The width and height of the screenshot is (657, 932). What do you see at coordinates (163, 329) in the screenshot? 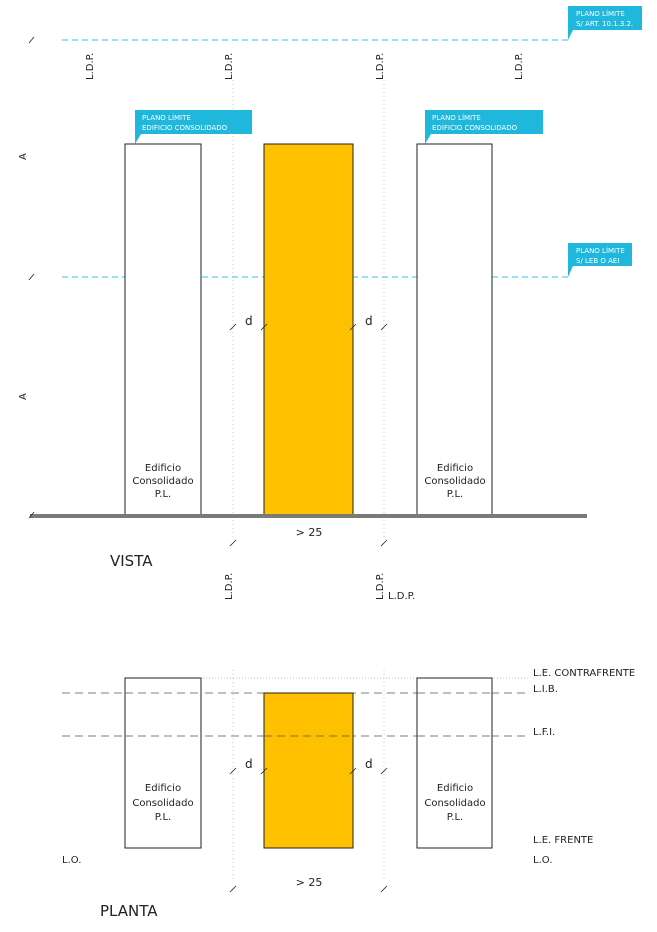
I see `vista-building-left` at bounding box center [163, 329].